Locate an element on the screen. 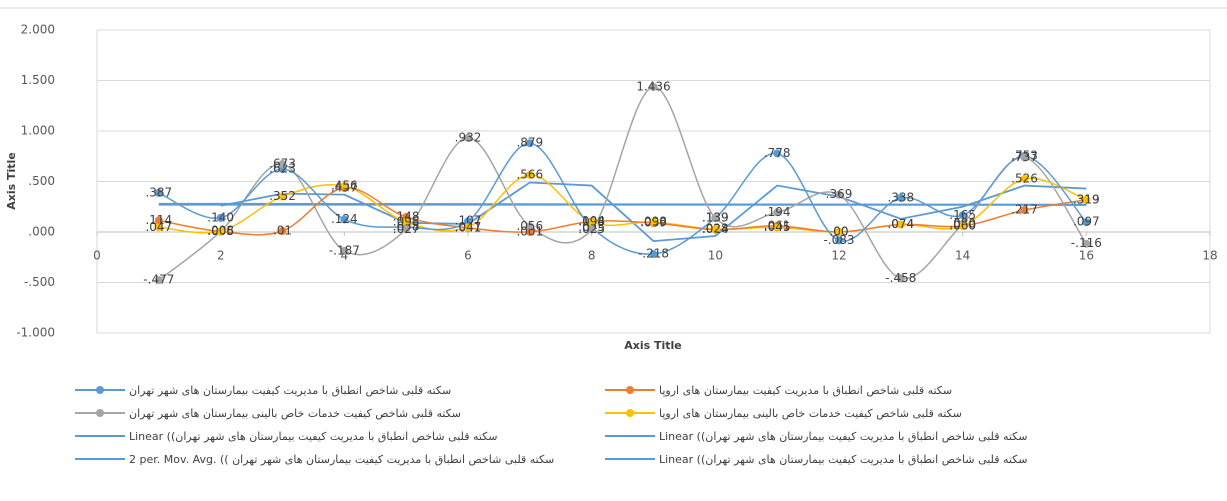 Image resolution: width=1227 pixels, height=501 pixels. data-label: 1.436 is located at coordinates (653, 86).